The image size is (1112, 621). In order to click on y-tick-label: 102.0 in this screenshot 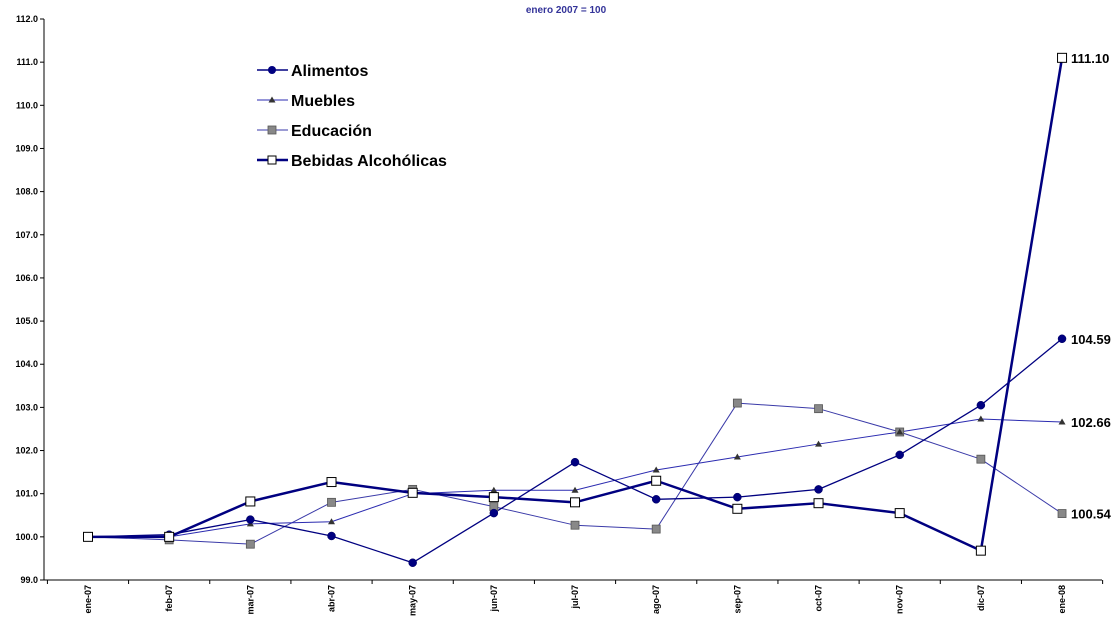, I will do `click(26, 451)`.